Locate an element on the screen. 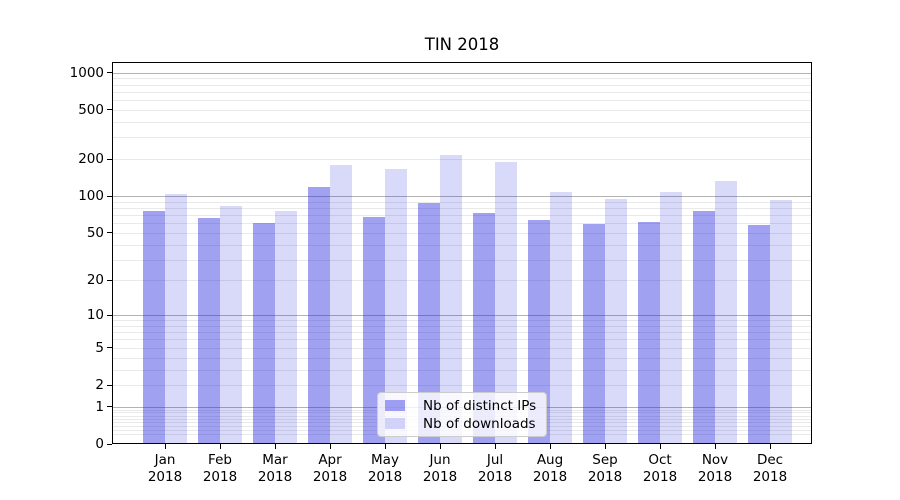 The width and height of the screenshot is (900, 500). x-tick-label: Jun 2018 is located at coordinates (440, 468).